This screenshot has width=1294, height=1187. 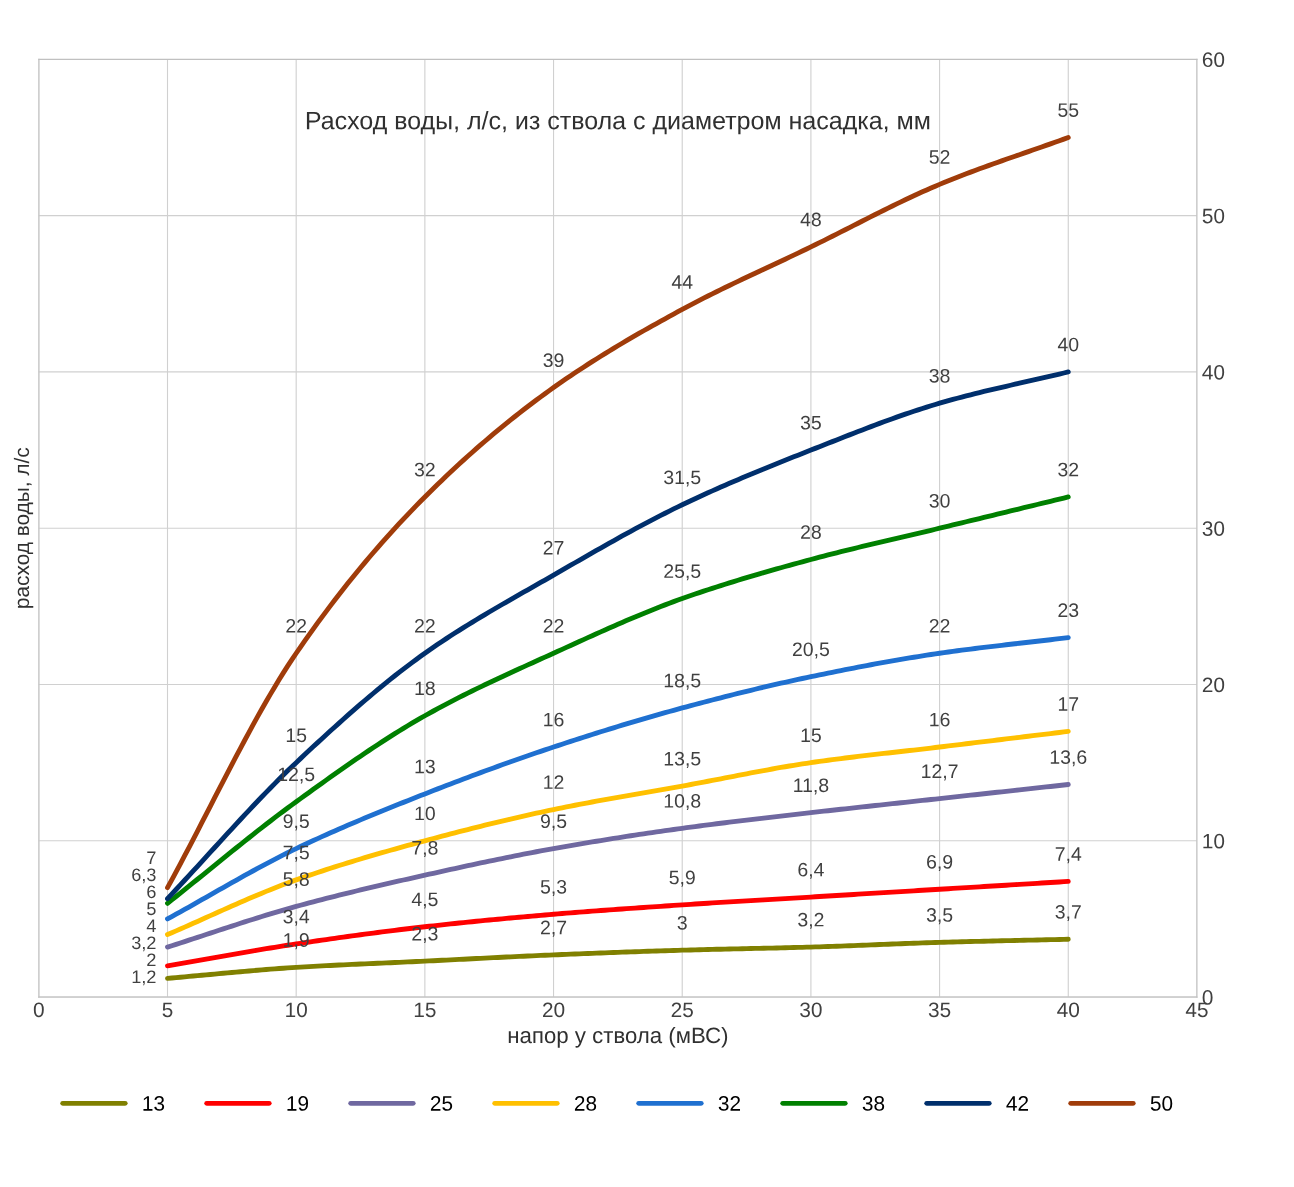 What do you see at coordinates (298, 1103) in the screenshot?
I see `legend-label: 19` at bounding box center [298, 1103].